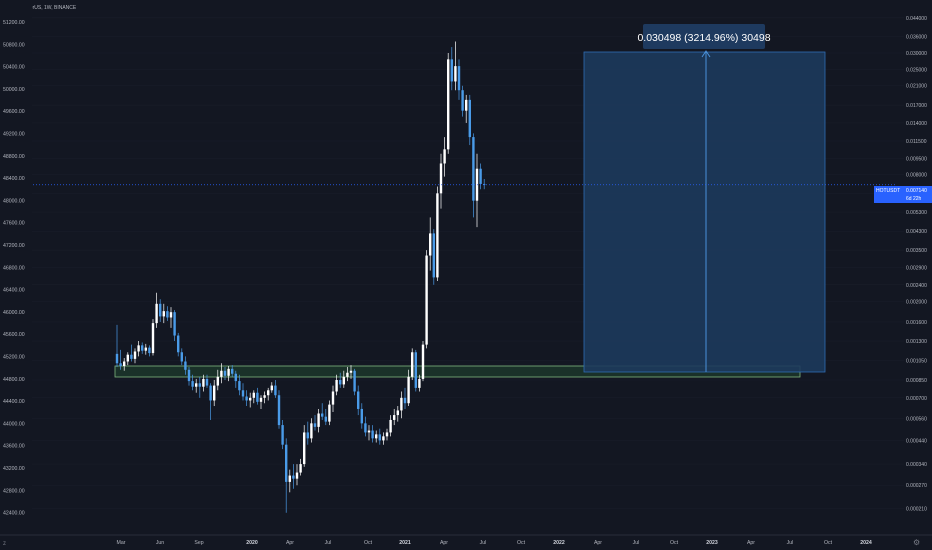 This screenshot has width=932, height=550. Describe the element at coordinates (252, 543) in the screenshot. I see `time-axis-label: 2020` at that location.